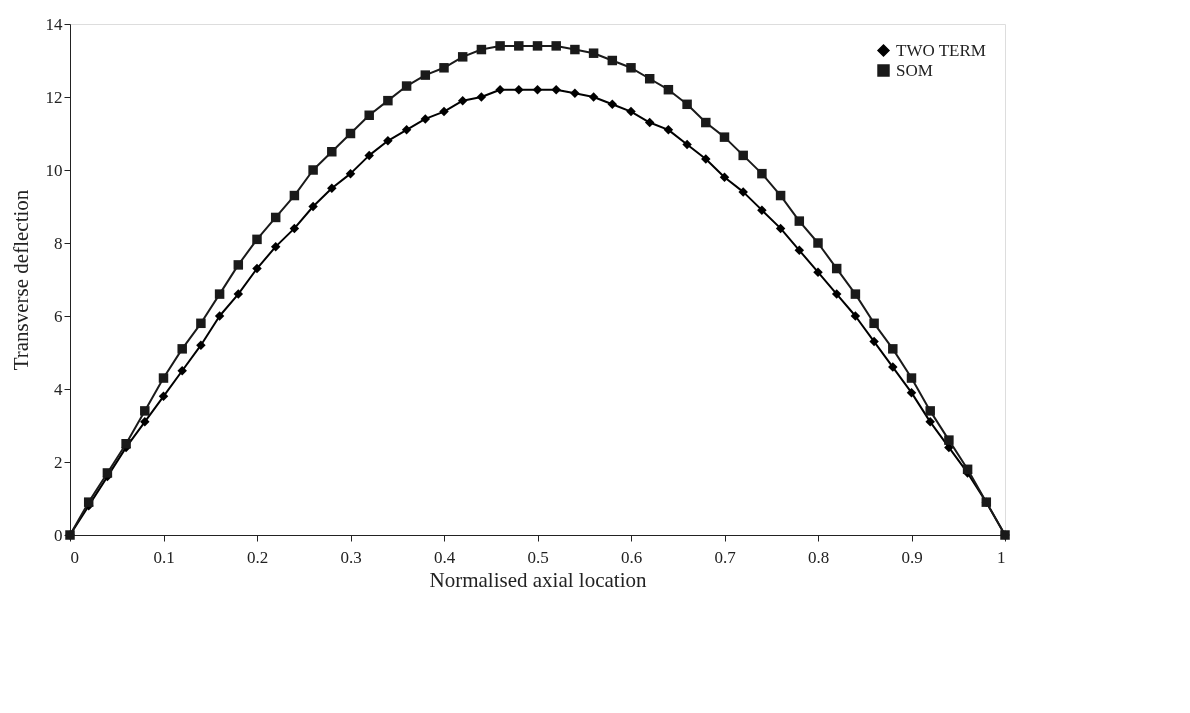  Describe the element at coordinates (54, 170) in the screenshot. I see `y-tick-label: 10` at that location.